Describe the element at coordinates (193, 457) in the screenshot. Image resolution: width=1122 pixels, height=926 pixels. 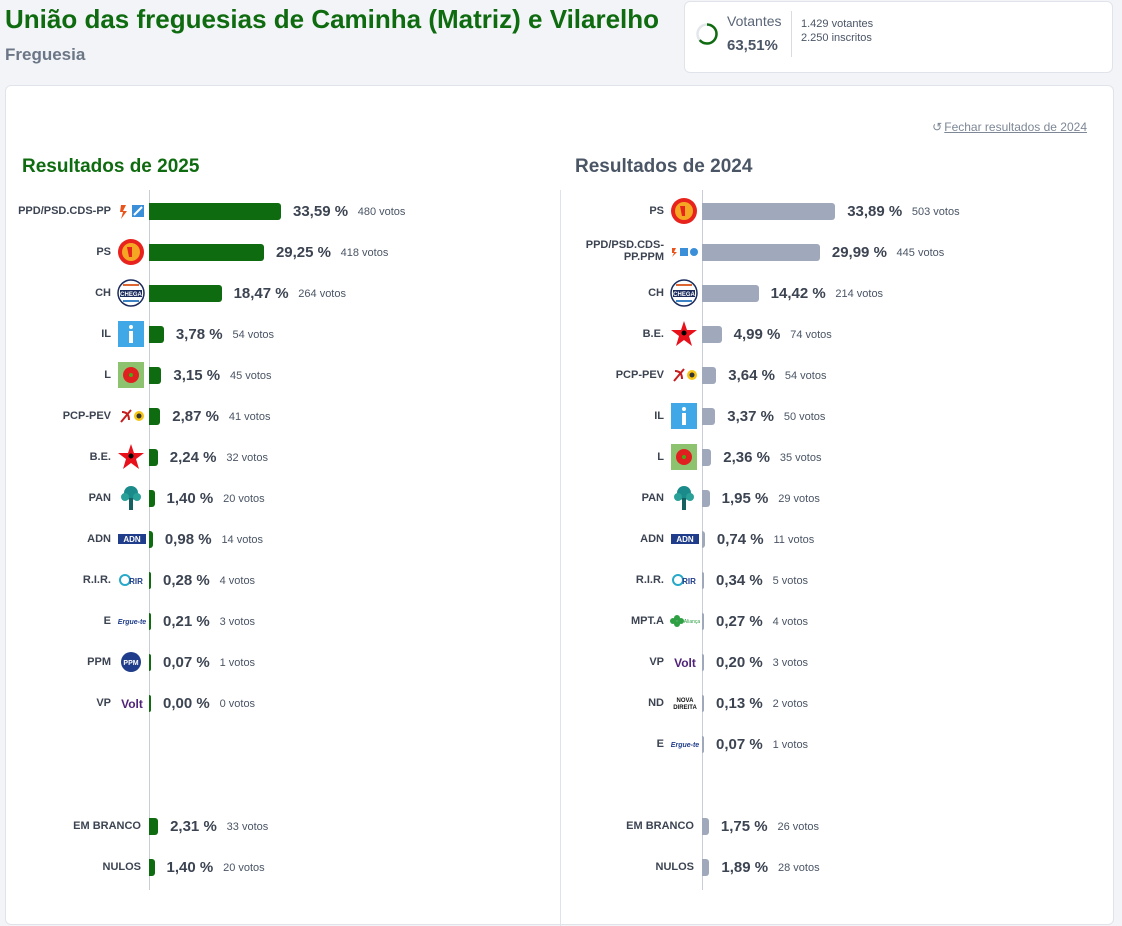
I see `bar-percent-label: 2,24 %` at that location.